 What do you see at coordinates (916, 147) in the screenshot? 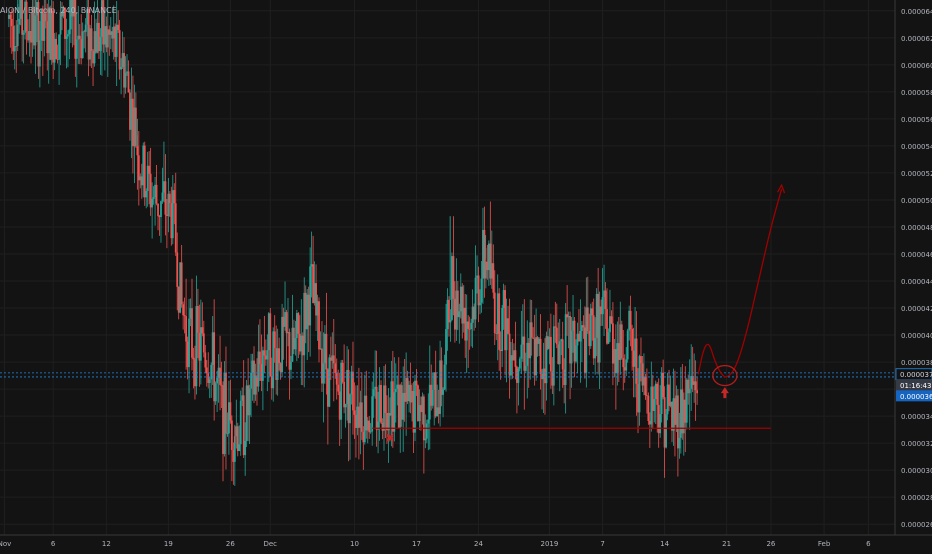
I see `price-tick-label: 0.0000540` at bounding box center [916, 147].